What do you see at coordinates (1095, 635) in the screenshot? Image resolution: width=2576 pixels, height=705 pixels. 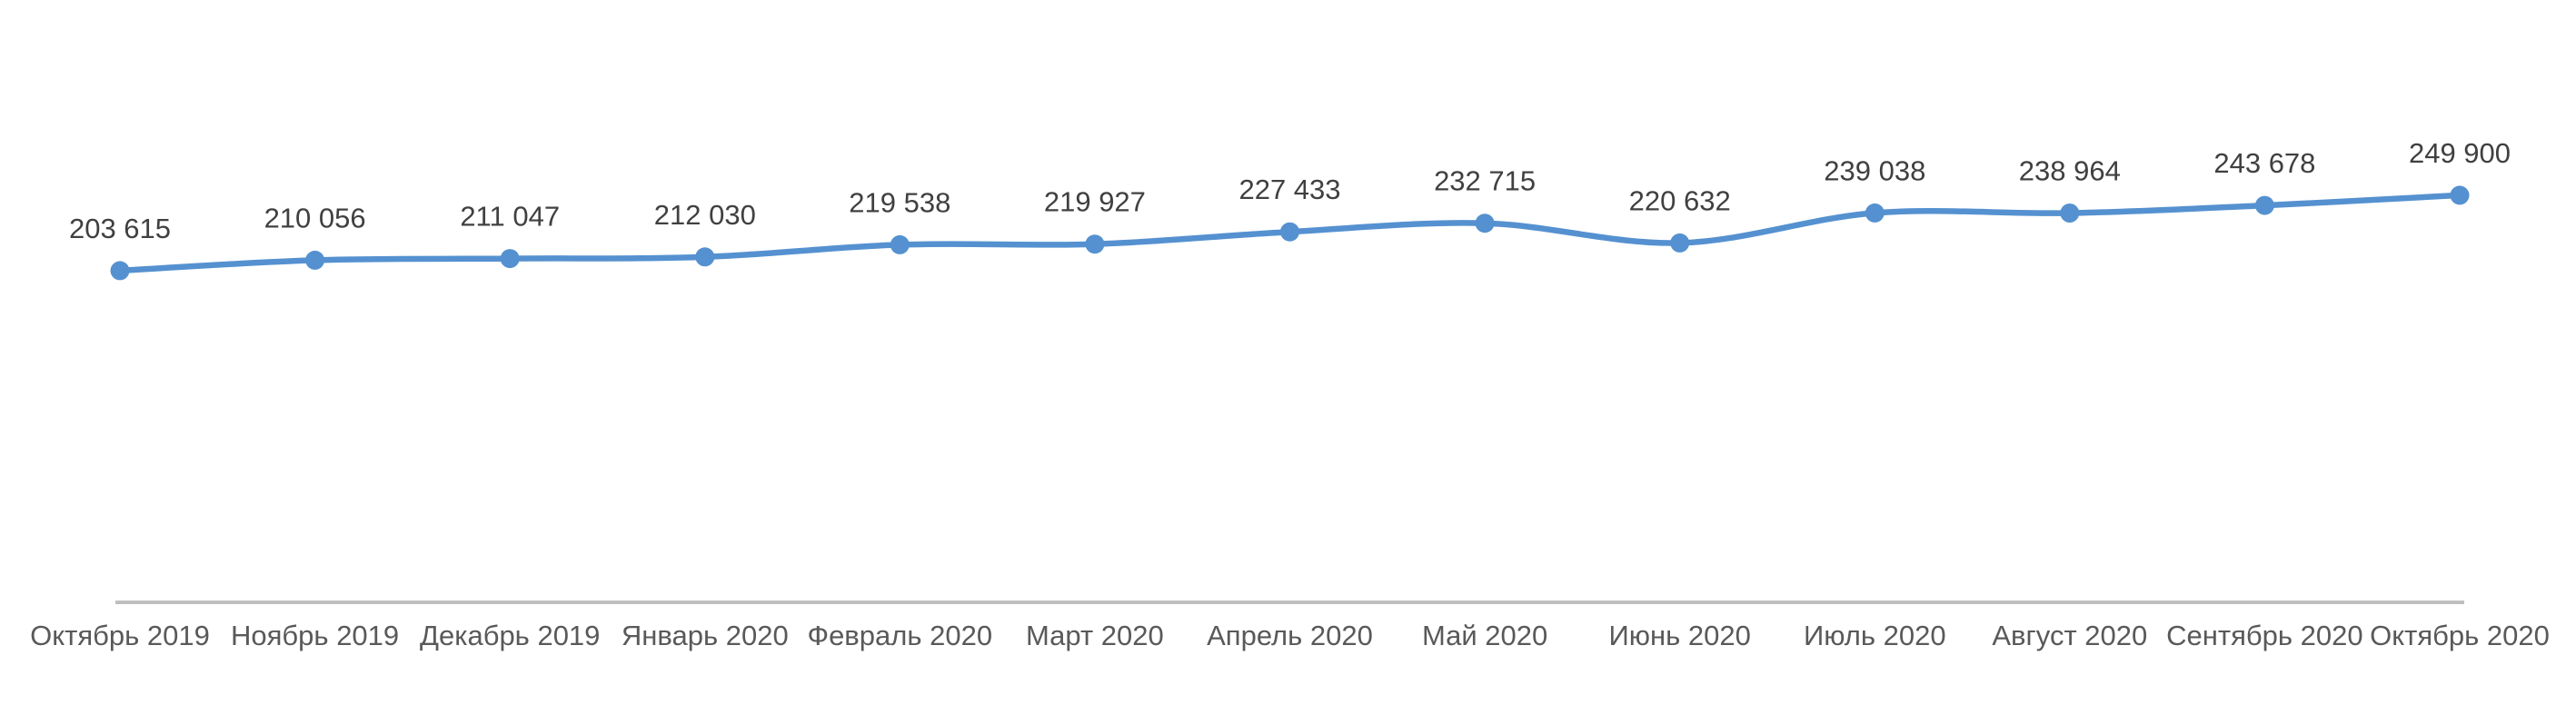 I see `x-axis-label: Март 2020` at bounding box center [1095, 635].